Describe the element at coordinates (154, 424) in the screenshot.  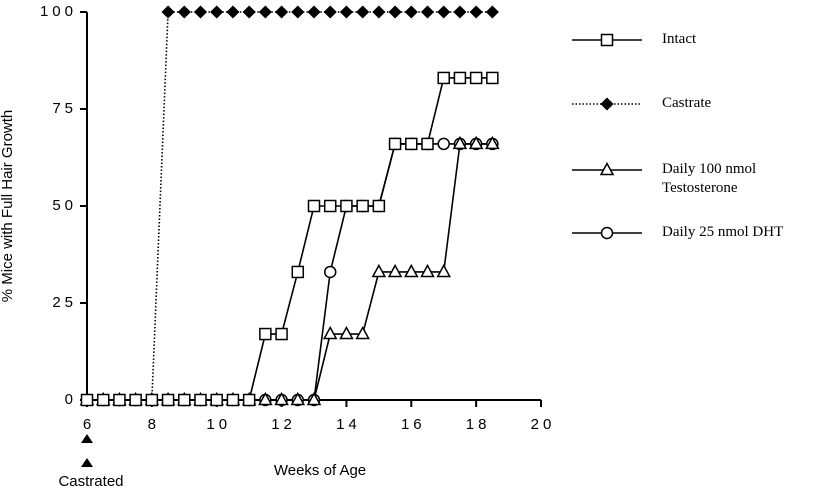
I see `x-tick-label: 8` at that location.